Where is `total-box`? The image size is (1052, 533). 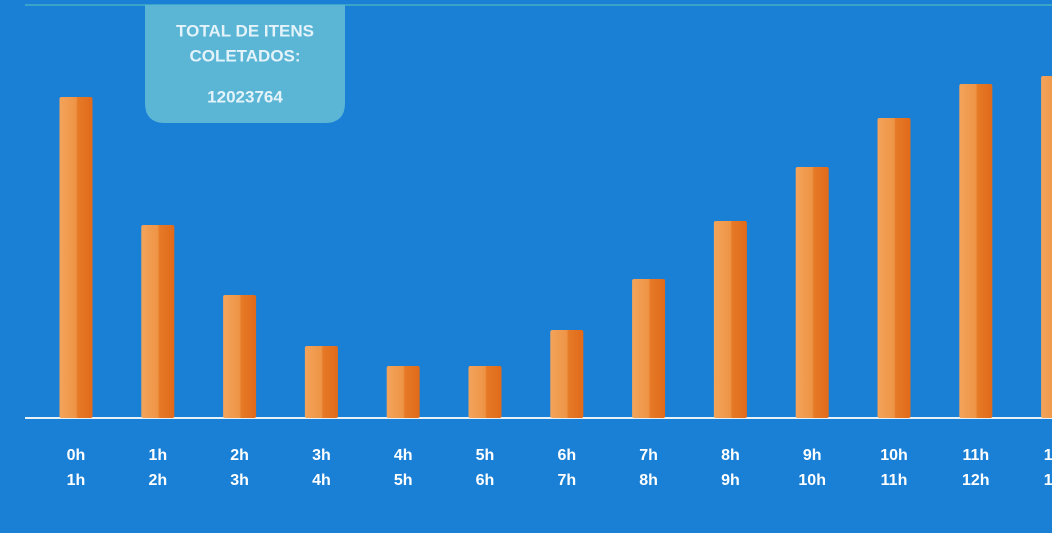
total-box is located at coordinates (245, 64).